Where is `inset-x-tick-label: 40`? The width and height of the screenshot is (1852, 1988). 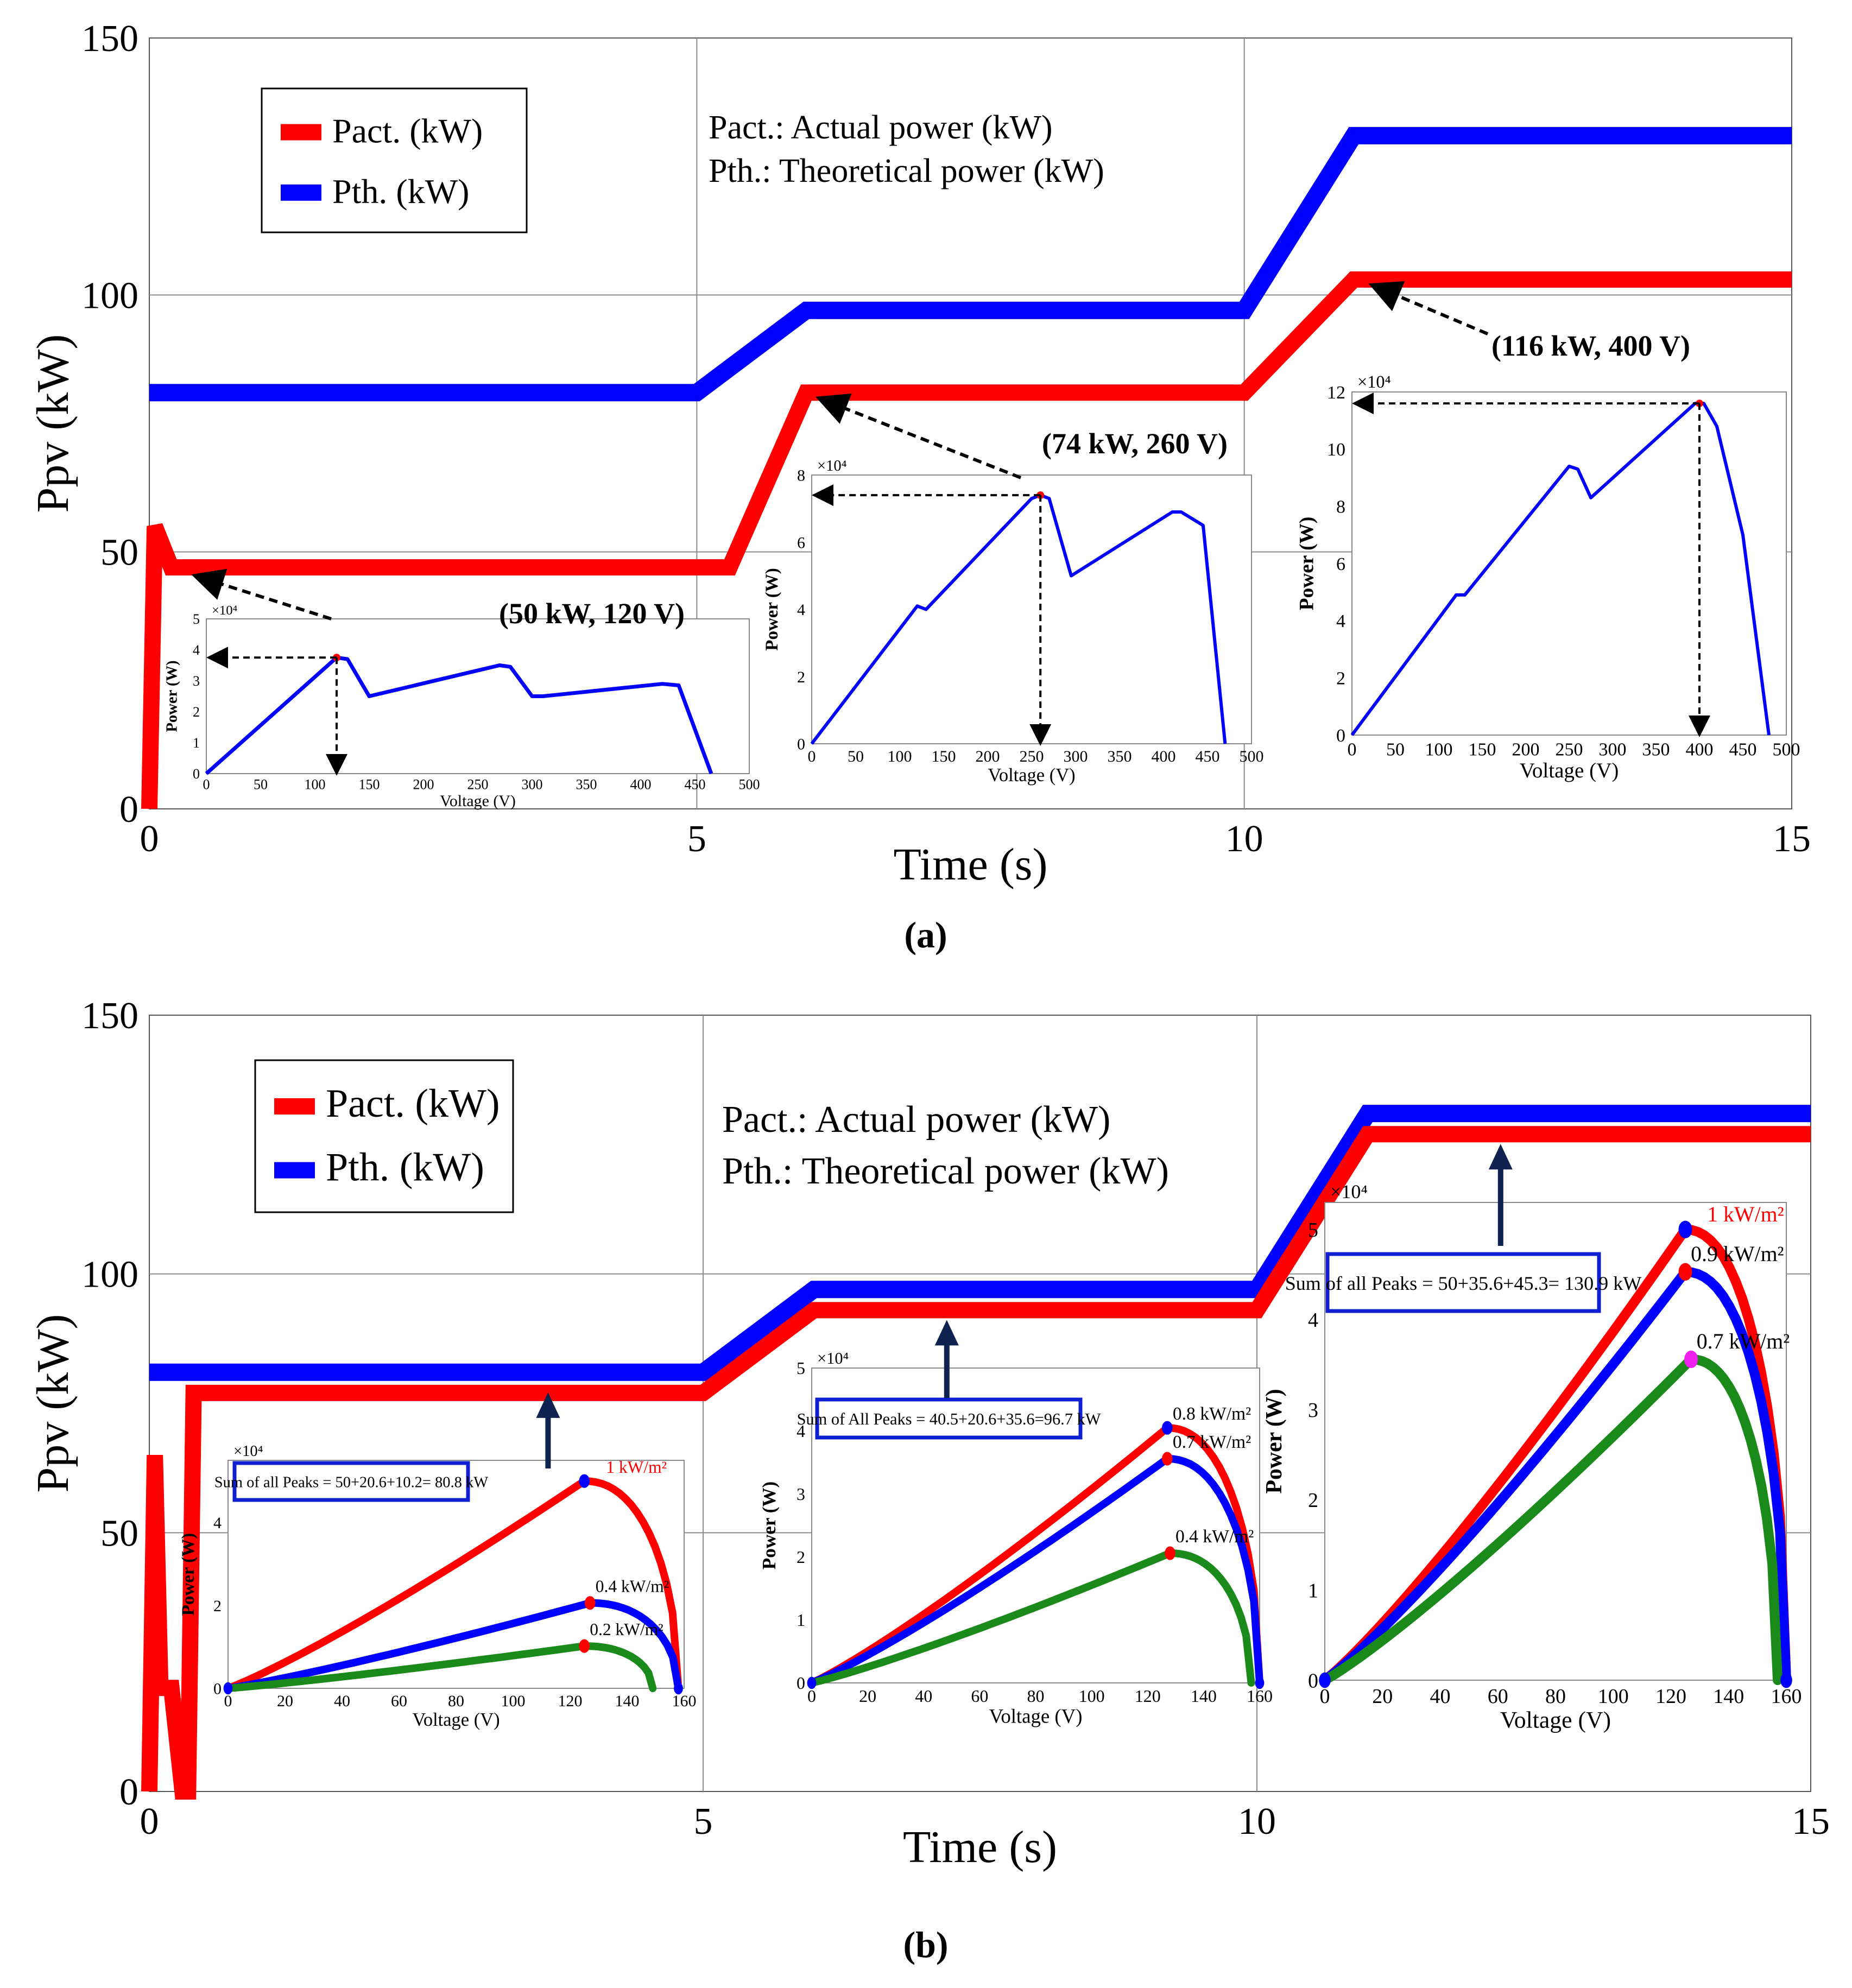
inset-x-tick-label: 40 is located at coordinates (1440, 1696).